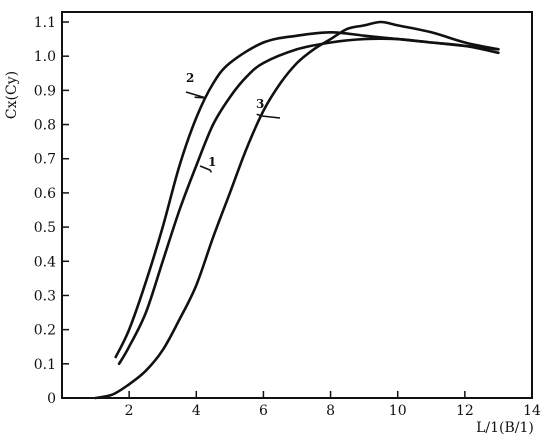 The width and height of the screenshot is (550, 441). I want to click on y-tick-label: 0.2, so click(45, 331).